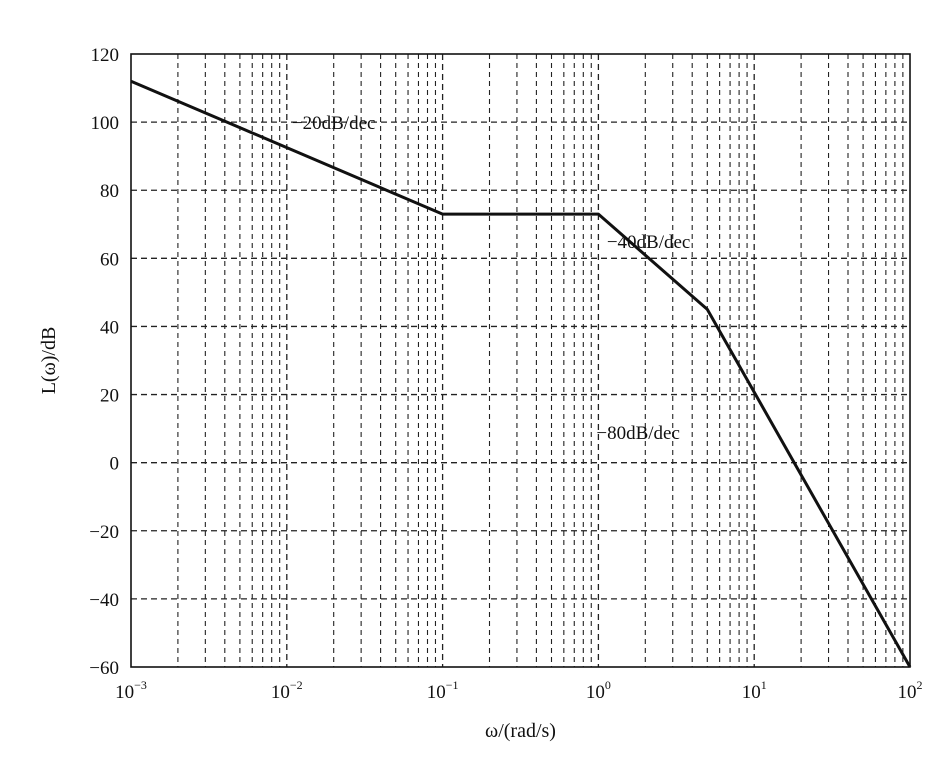  I want to click on slope-annotation: −40dB/dec, so click(649, 242).